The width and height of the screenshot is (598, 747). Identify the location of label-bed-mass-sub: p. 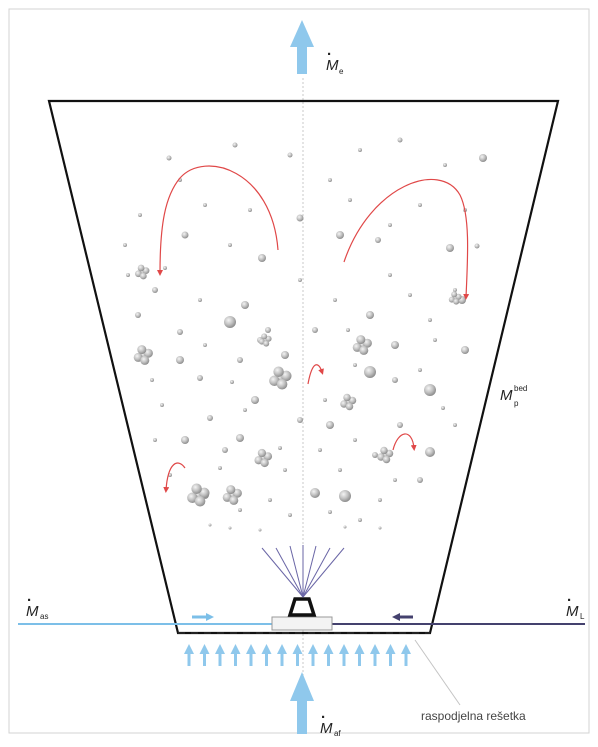
(516, 403).